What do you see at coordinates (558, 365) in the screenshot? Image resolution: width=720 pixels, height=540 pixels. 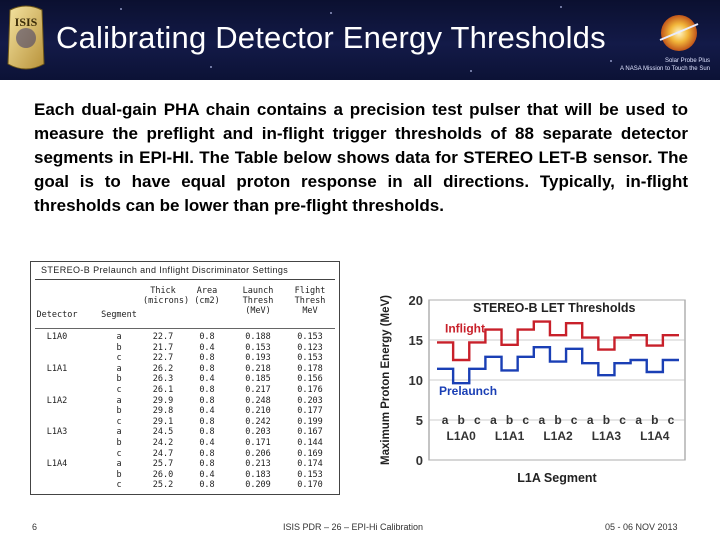 I see `series-line-prelaunch` at bounding box center [558, 365].